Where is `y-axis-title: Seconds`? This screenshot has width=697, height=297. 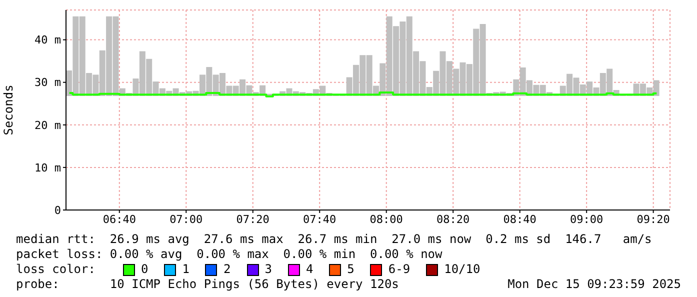 y-axis-title: Seconds is located at coordinates (8, 110).